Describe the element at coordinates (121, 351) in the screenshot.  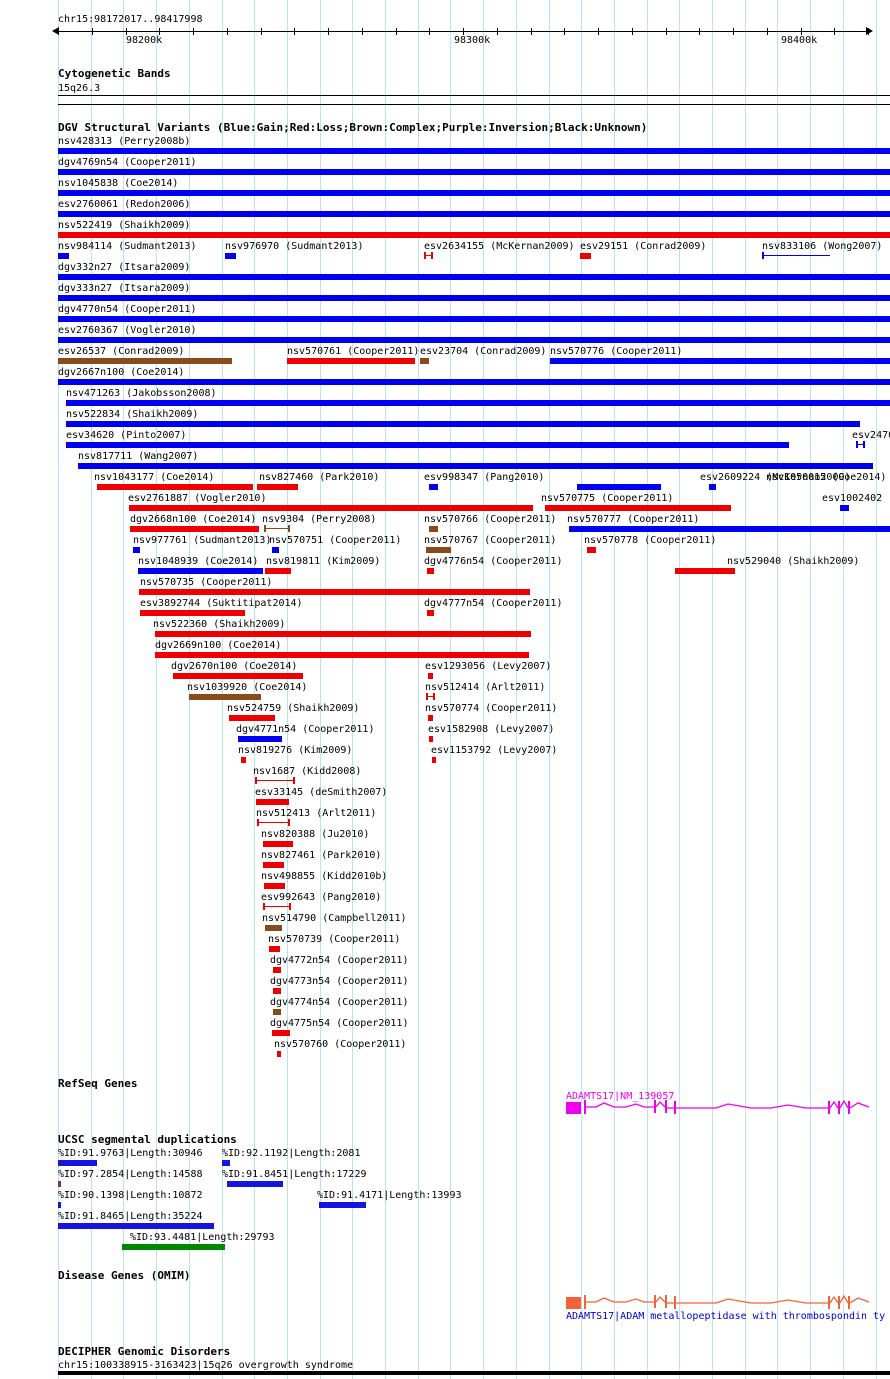
I see `dgv-track-label: esv26537 (Conrad2009)` at that location.